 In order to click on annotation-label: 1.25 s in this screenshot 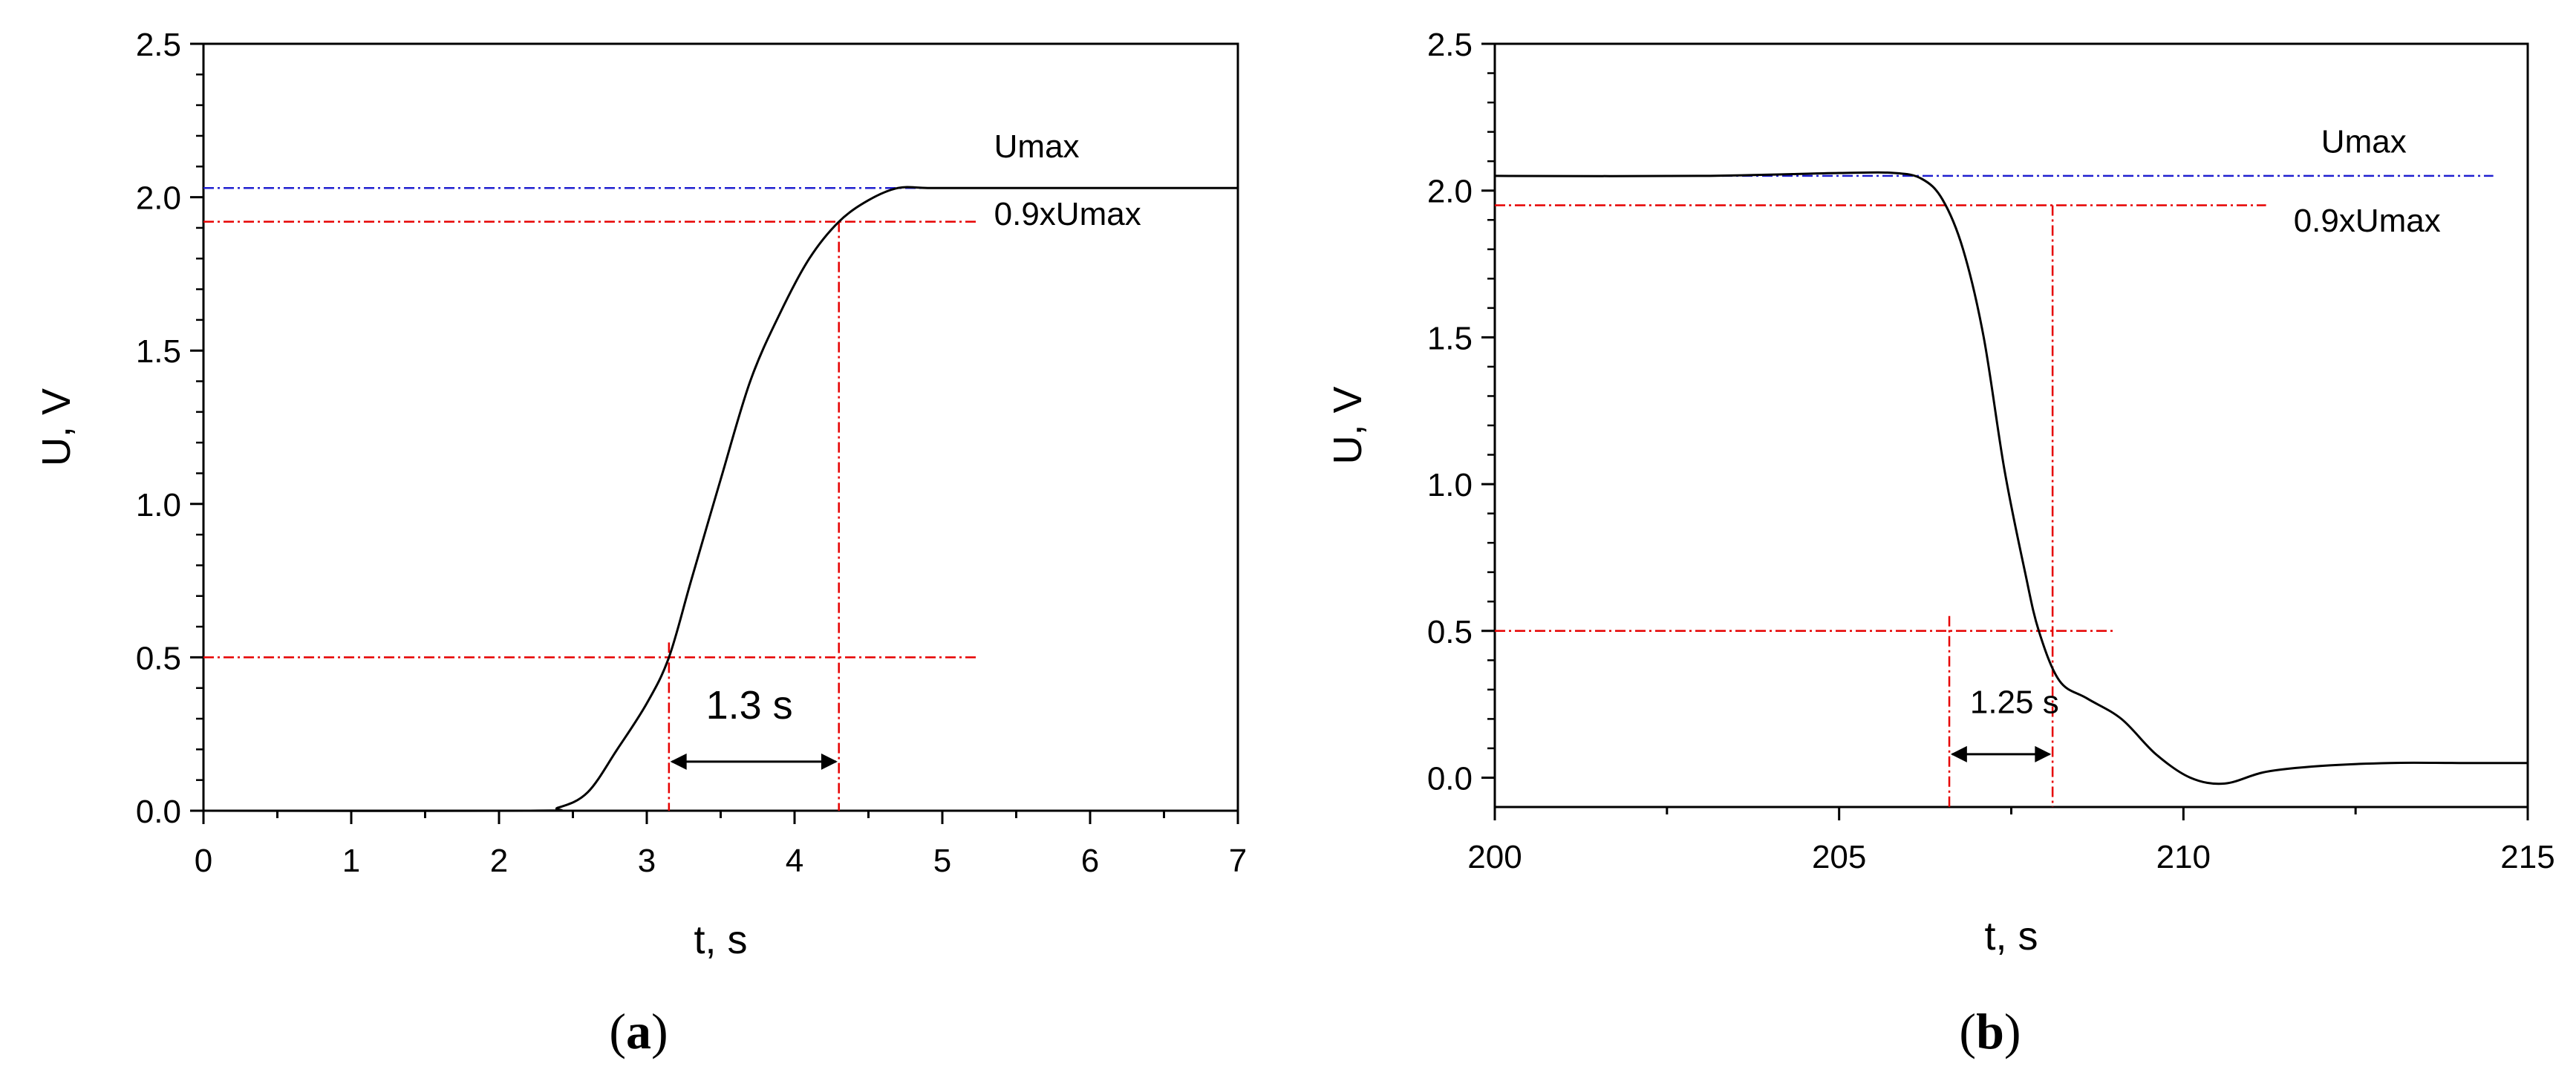, I will do `click(2014, 702)`.